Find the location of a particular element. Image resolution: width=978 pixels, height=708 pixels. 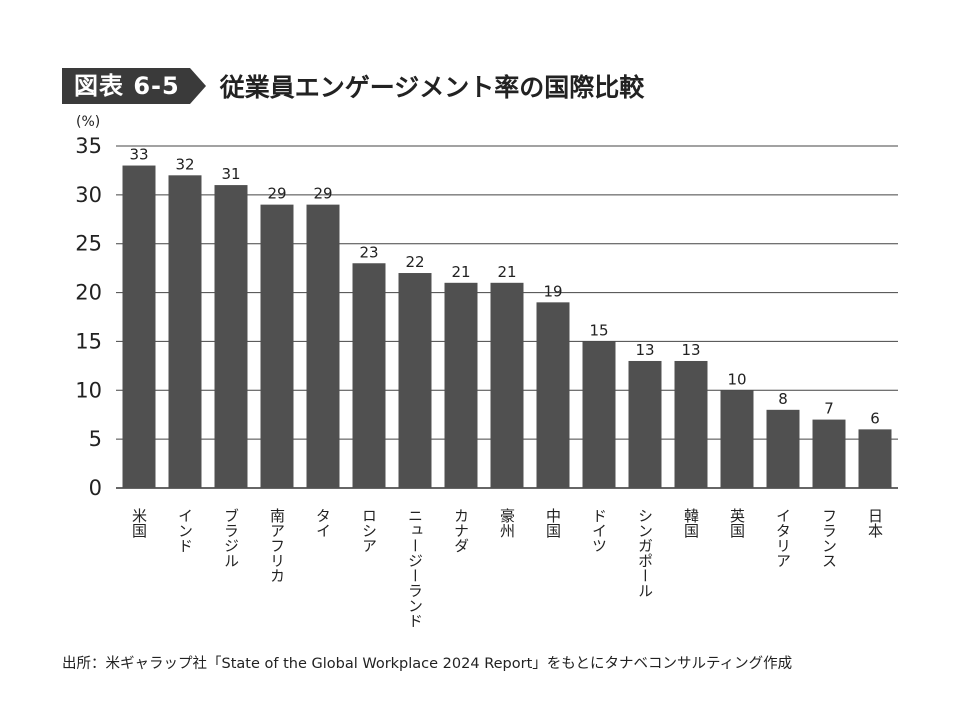

figure-number: 図表 6-5 is located at coordinates (126, 86).